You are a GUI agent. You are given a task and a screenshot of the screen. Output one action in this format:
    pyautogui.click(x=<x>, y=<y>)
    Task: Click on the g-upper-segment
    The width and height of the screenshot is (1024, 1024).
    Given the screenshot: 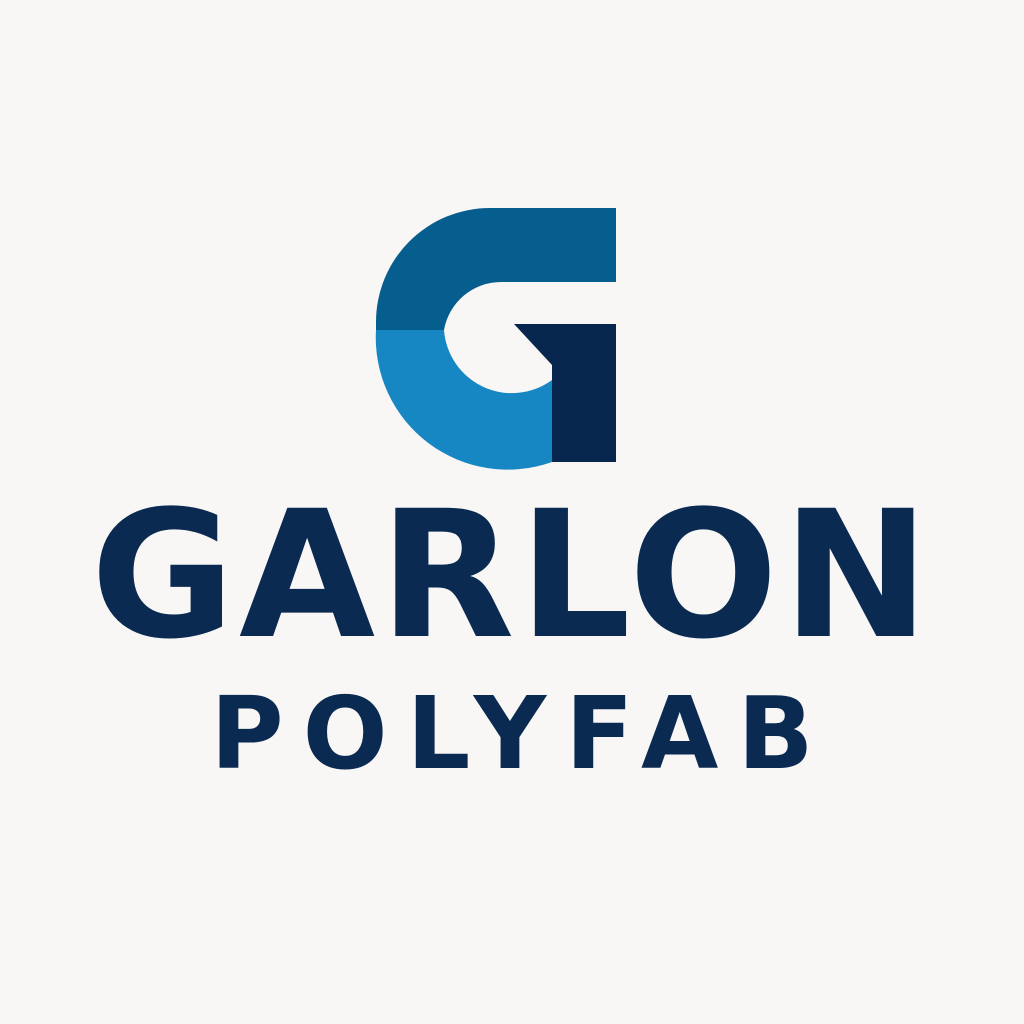 What is the action you would take?
    pyautogui.click(x=496, y=269)
    